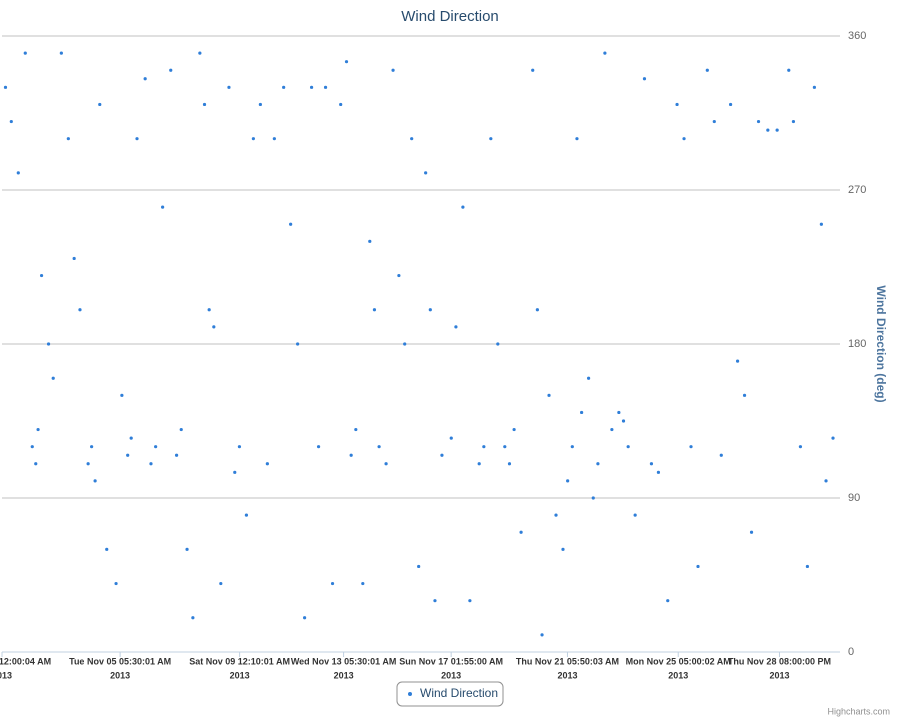 Image resolution: width=900 pixels, height=720 pixels. Describe the element at coordinates (239, 661) in the screenshot. I see `x-tick-label: Sat Nov 09 12:10:01 AM` at that location.